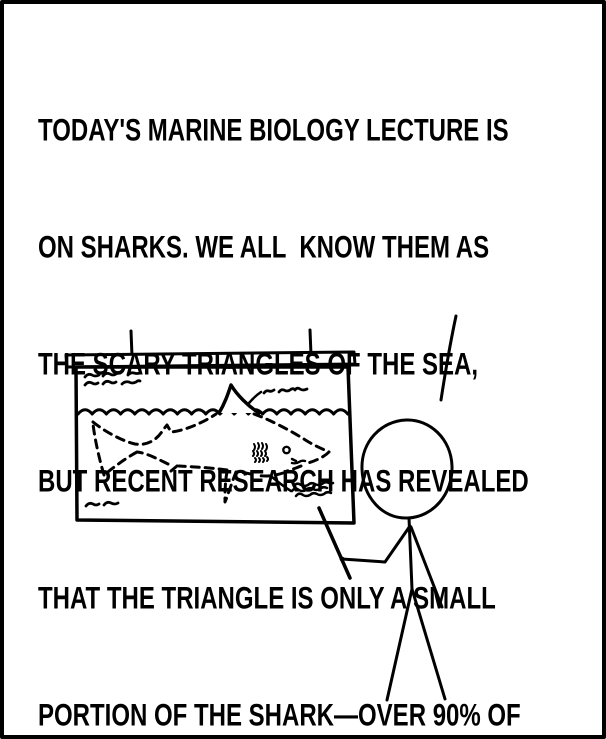  I want to click on stick-figure-hand, so click(342, 559).